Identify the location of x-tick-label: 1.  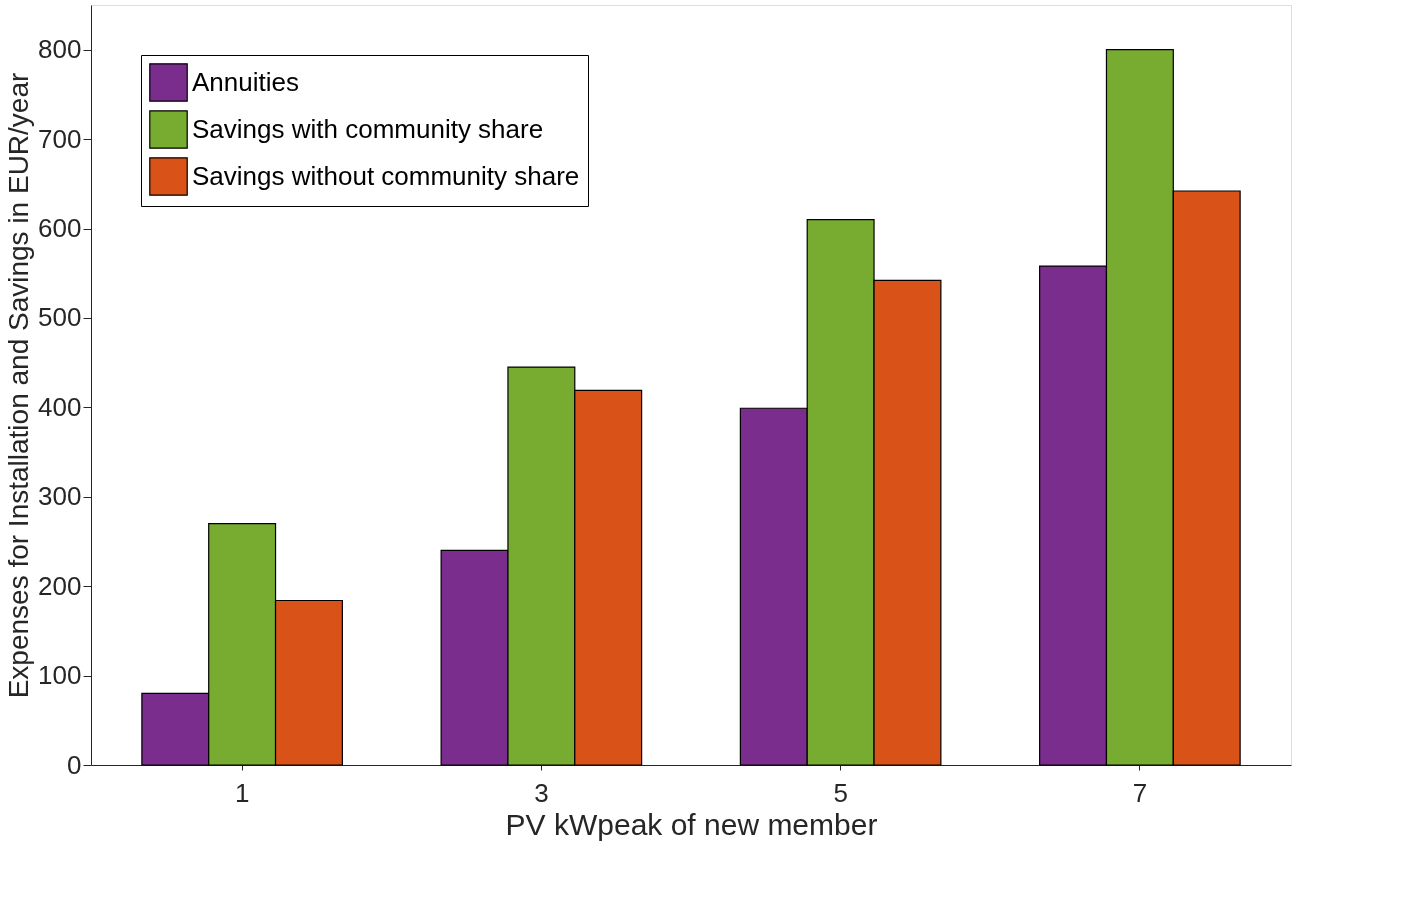
(242, 792).